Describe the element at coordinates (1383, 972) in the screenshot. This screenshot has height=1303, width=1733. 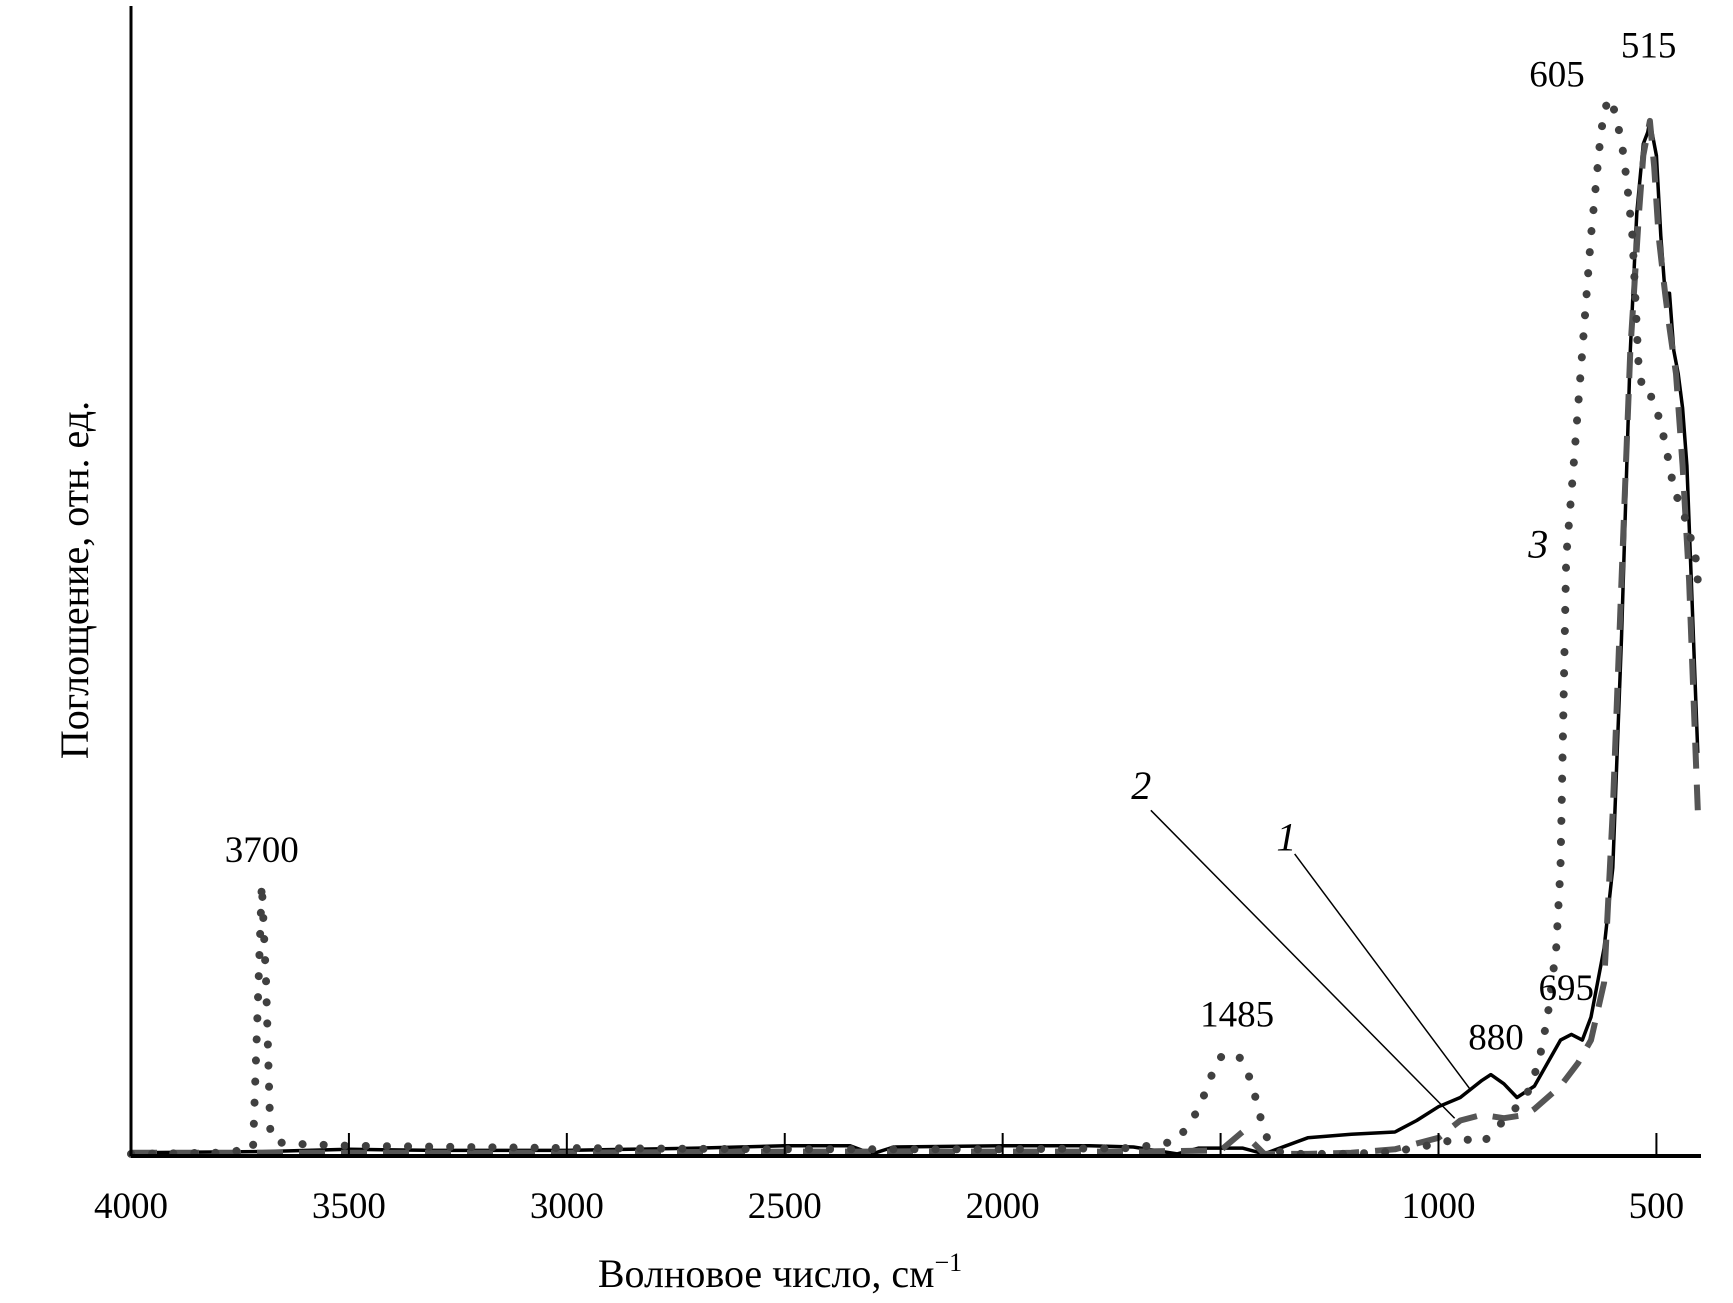
I see `curve-1-leader-line` at that location.